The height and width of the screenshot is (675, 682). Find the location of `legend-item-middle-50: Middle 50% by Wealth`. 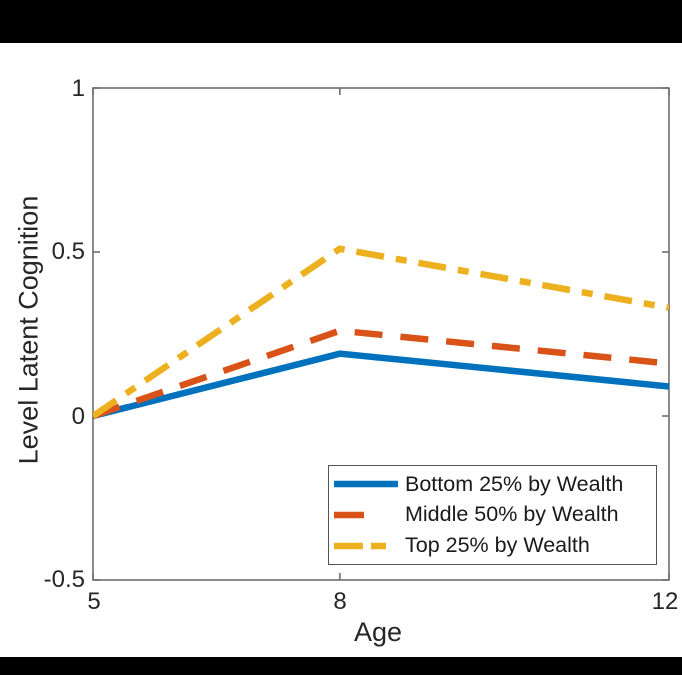

legend-item-middle-50: Middle 50% by Wealth is located at coordinates (495, 514).